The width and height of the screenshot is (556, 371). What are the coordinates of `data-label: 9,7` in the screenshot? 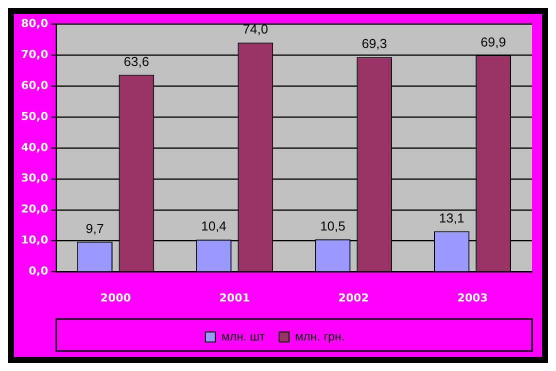 It's located at (95, 228).